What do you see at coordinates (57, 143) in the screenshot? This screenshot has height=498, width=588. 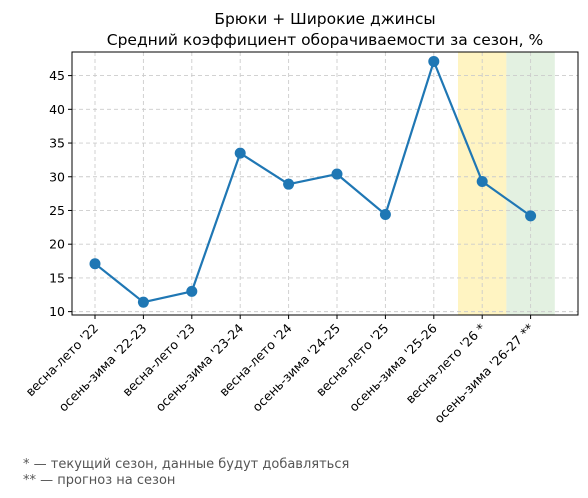 I see `y-tick-label-35: 35` at bounding box center [57, 143].